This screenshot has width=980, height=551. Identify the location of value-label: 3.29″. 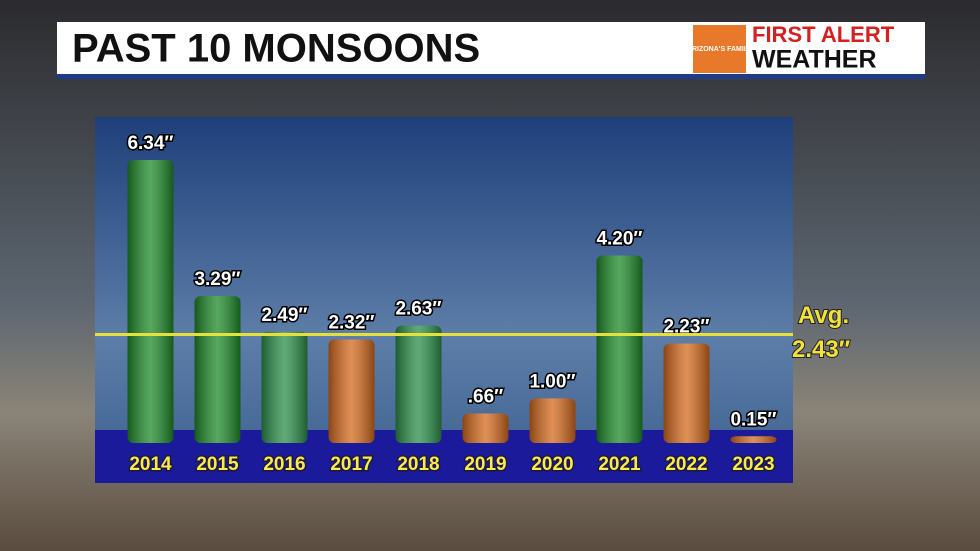
(217, 279).